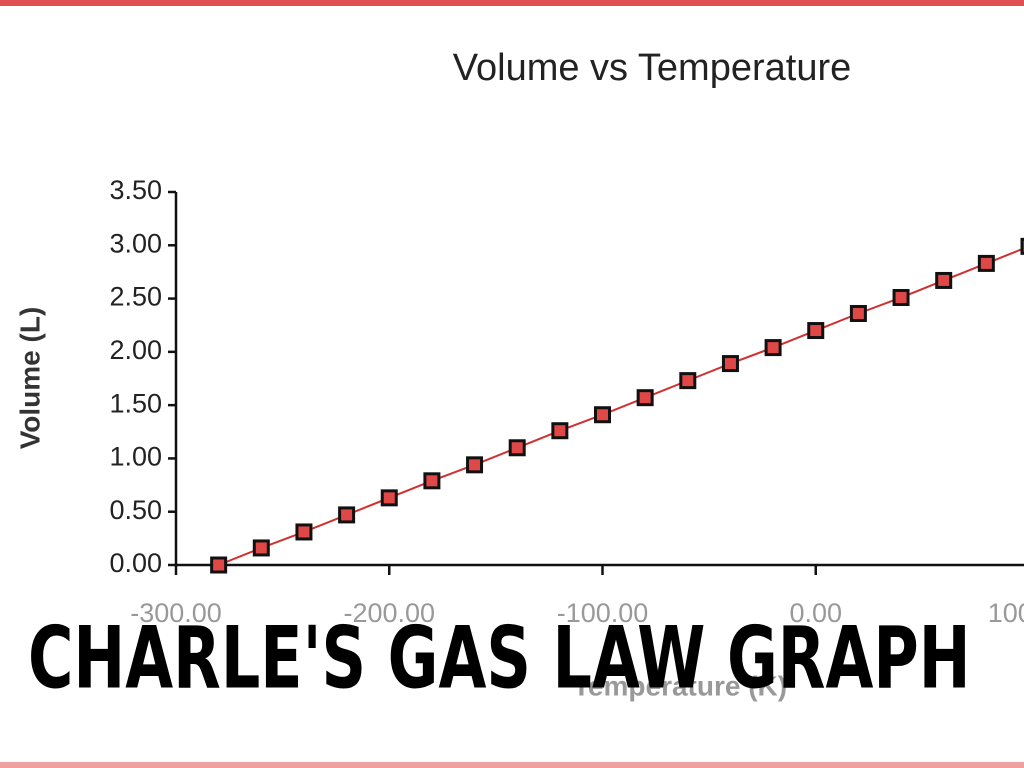 The height and width of the screenshot is (768, 1024). I want to click on y-tick-label: 0.50, so click(135, 510).